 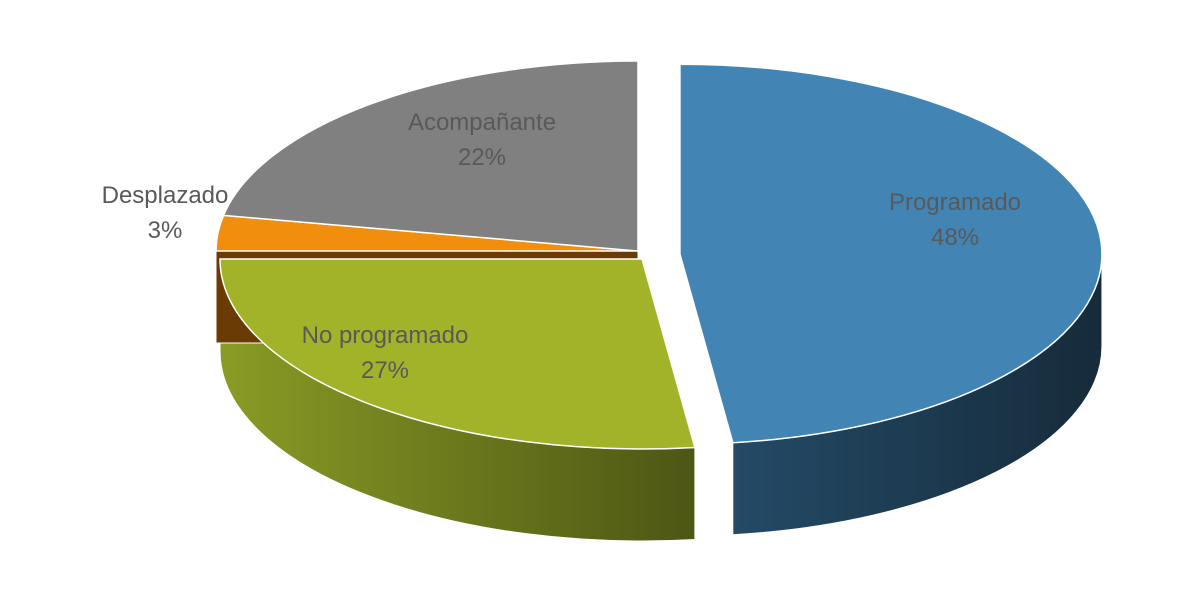 What do you see at coordinates (165, 195) in the screenshot?
I see `slice-label-desplazado: Desplazado` at bounding box center [165, 195].